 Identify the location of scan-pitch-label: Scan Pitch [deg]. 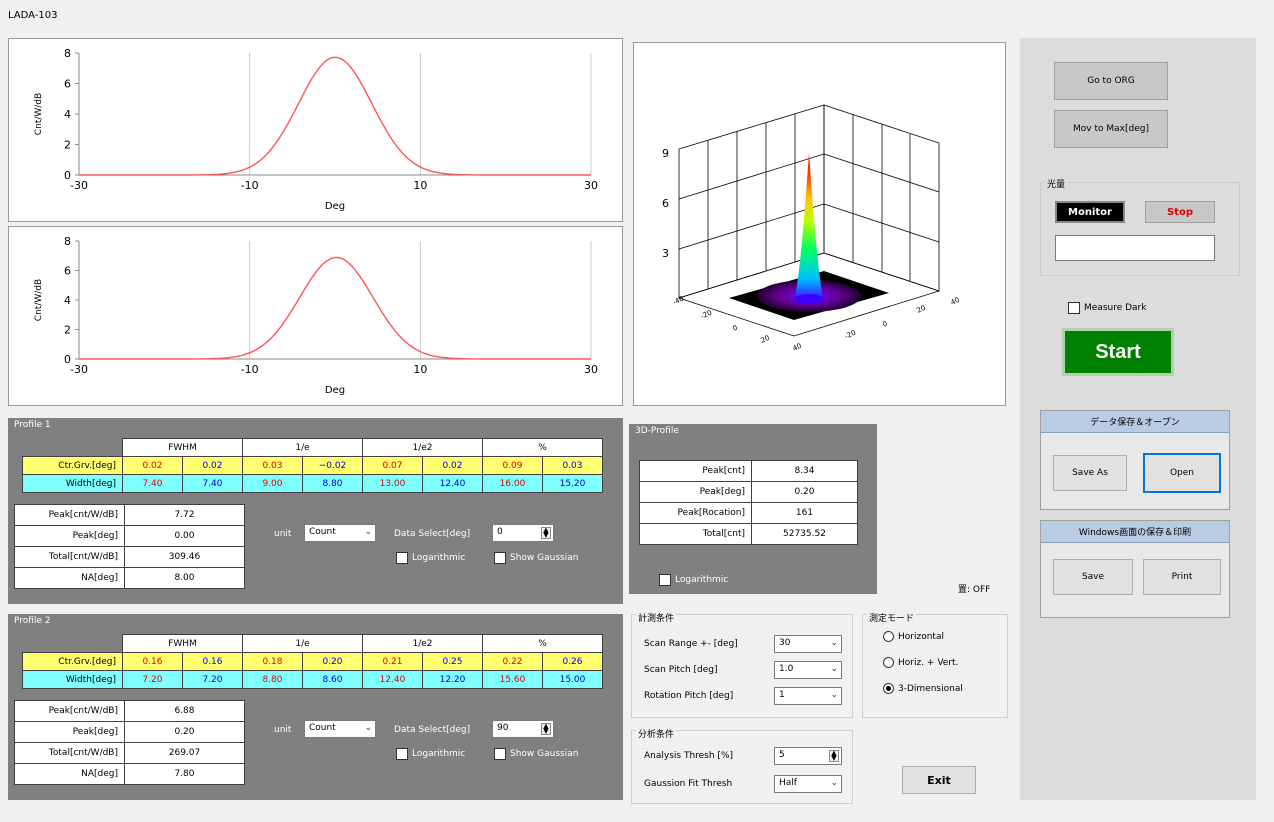
(681, 670).